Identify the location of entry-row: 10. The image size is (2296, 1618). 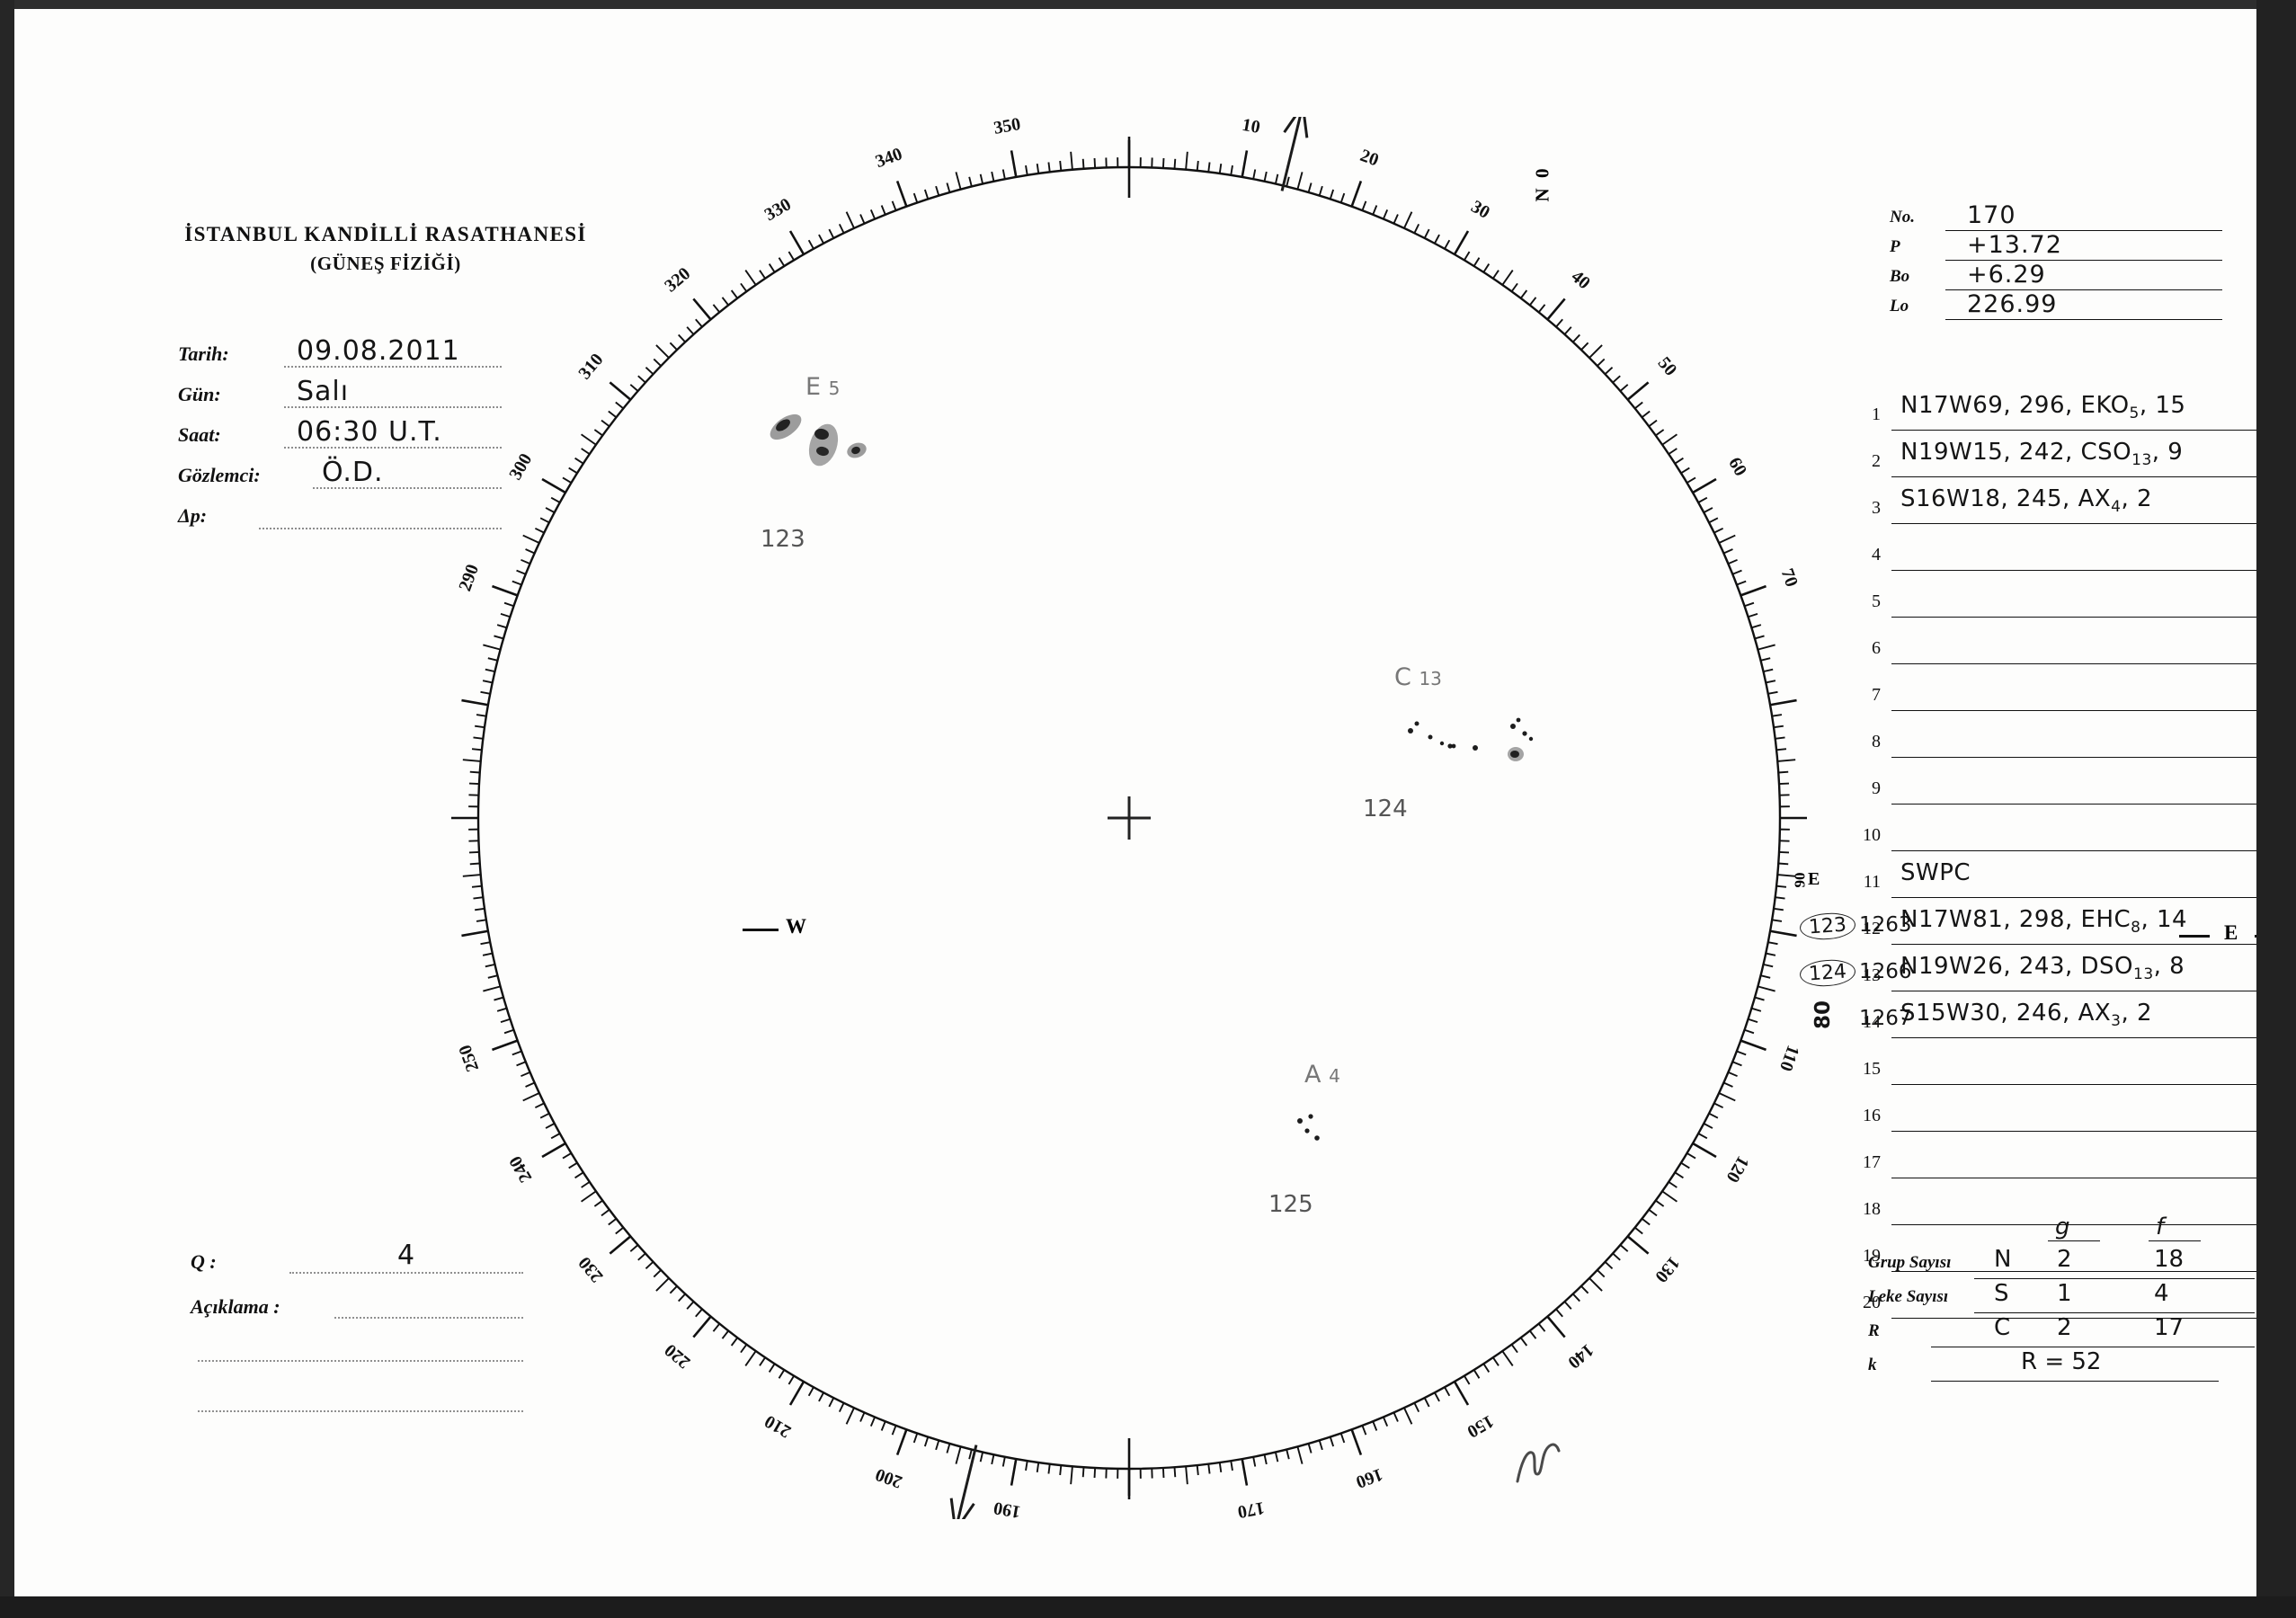
(2058, 837).